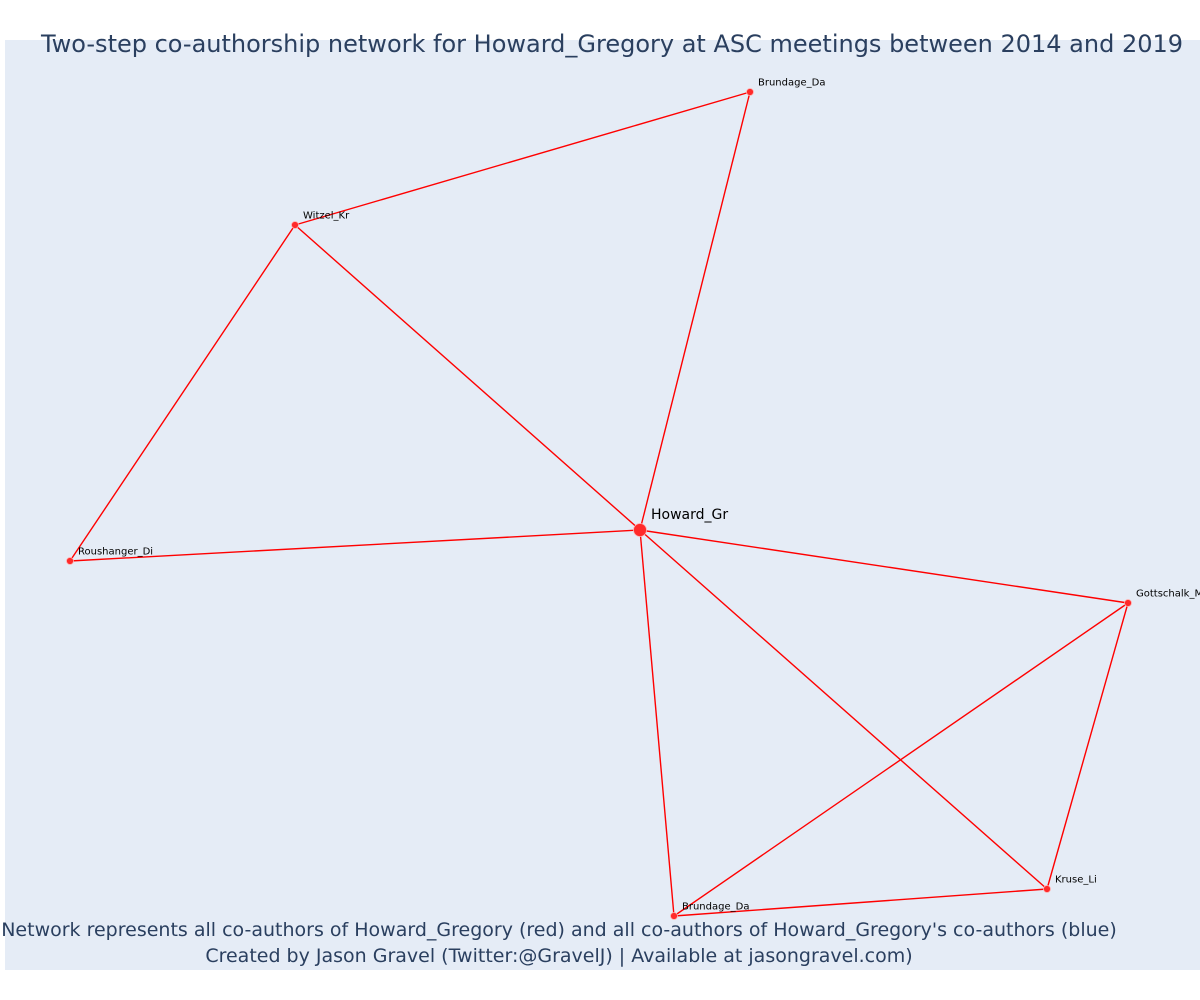  Describe the element at coordinates (689, 515) in the screenshot. I see `node-label: Howard_Gr` at that location.